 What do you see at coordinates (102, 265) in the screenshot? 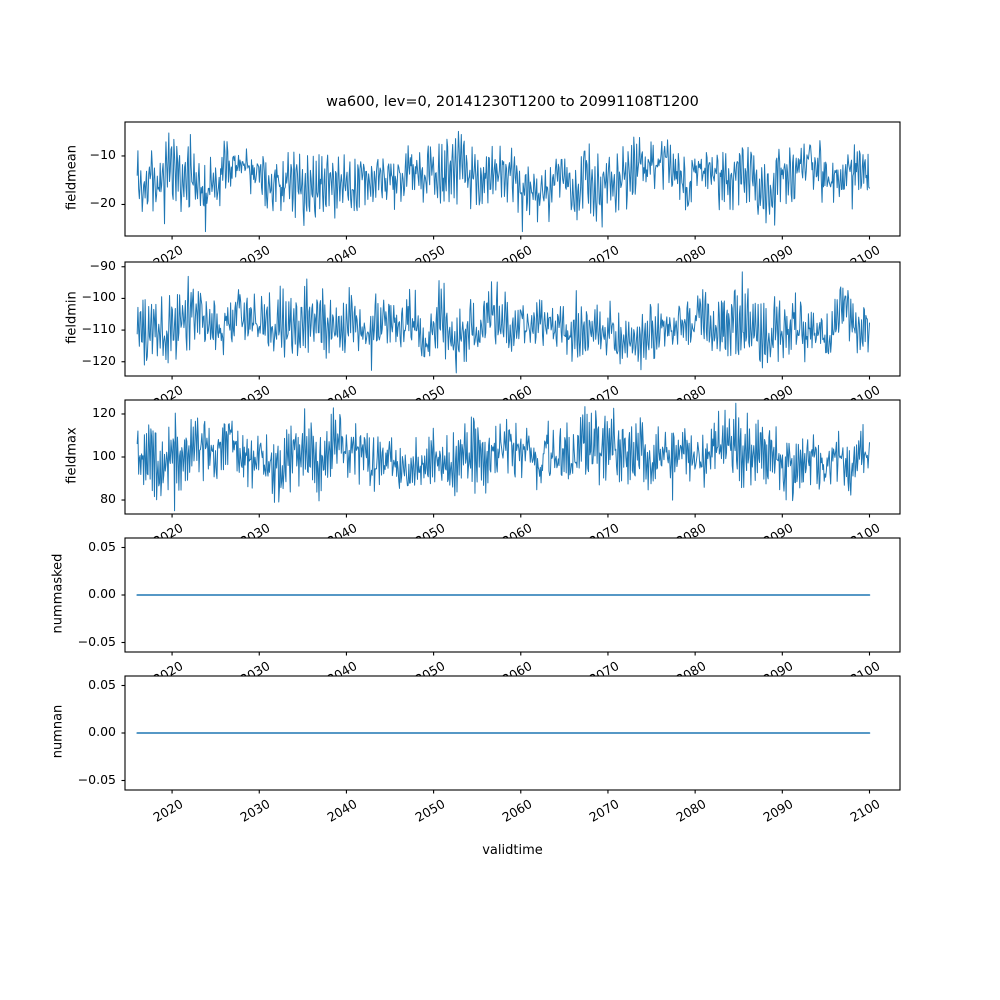
I see `y-tick-label: −90` at bounding box center [102, 265].